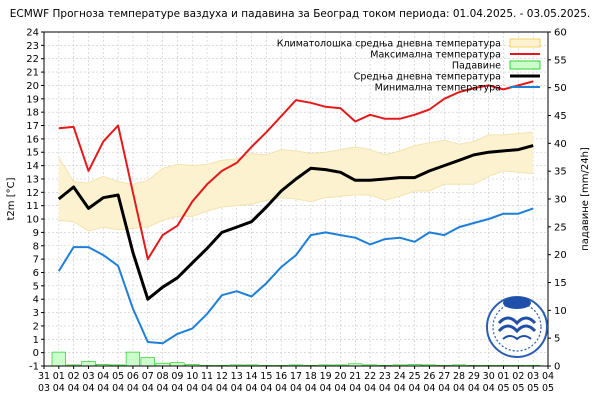  Describe the element at coordinates (560, 116) in the screenshot. I see `y-right-tick-label: 45` at that location.